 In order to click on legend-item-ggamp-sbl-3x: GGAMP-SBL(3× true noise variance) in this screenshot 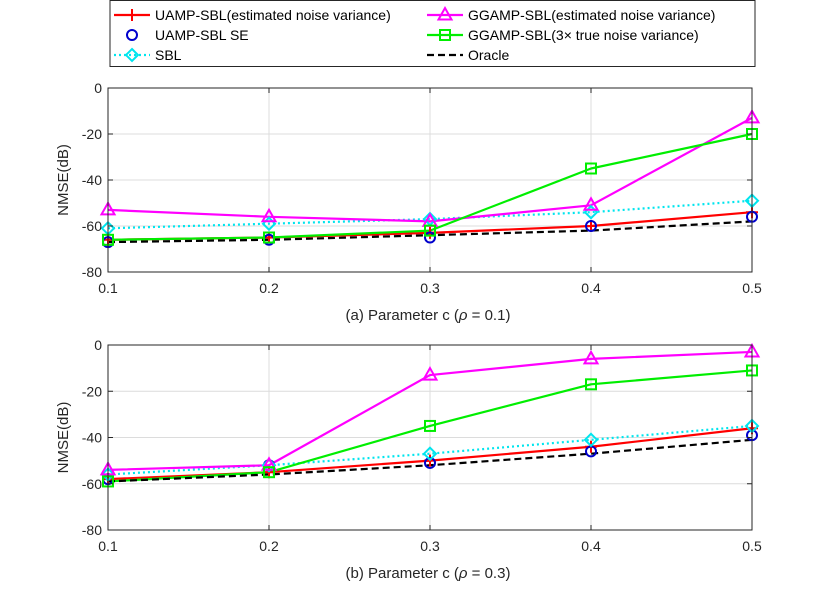, I will do `click(563, 35)`.